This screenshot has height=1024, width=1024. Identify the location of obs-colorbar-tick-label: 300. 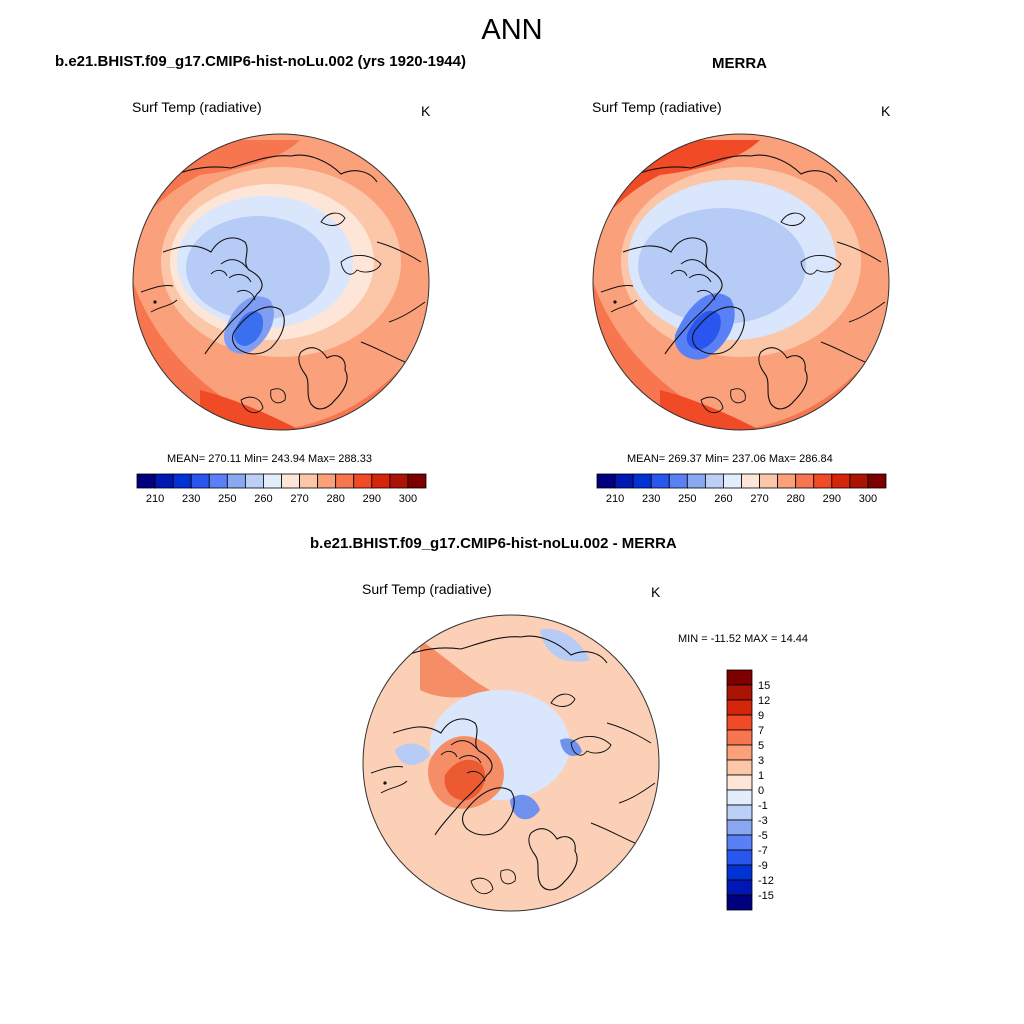
(868, 499).